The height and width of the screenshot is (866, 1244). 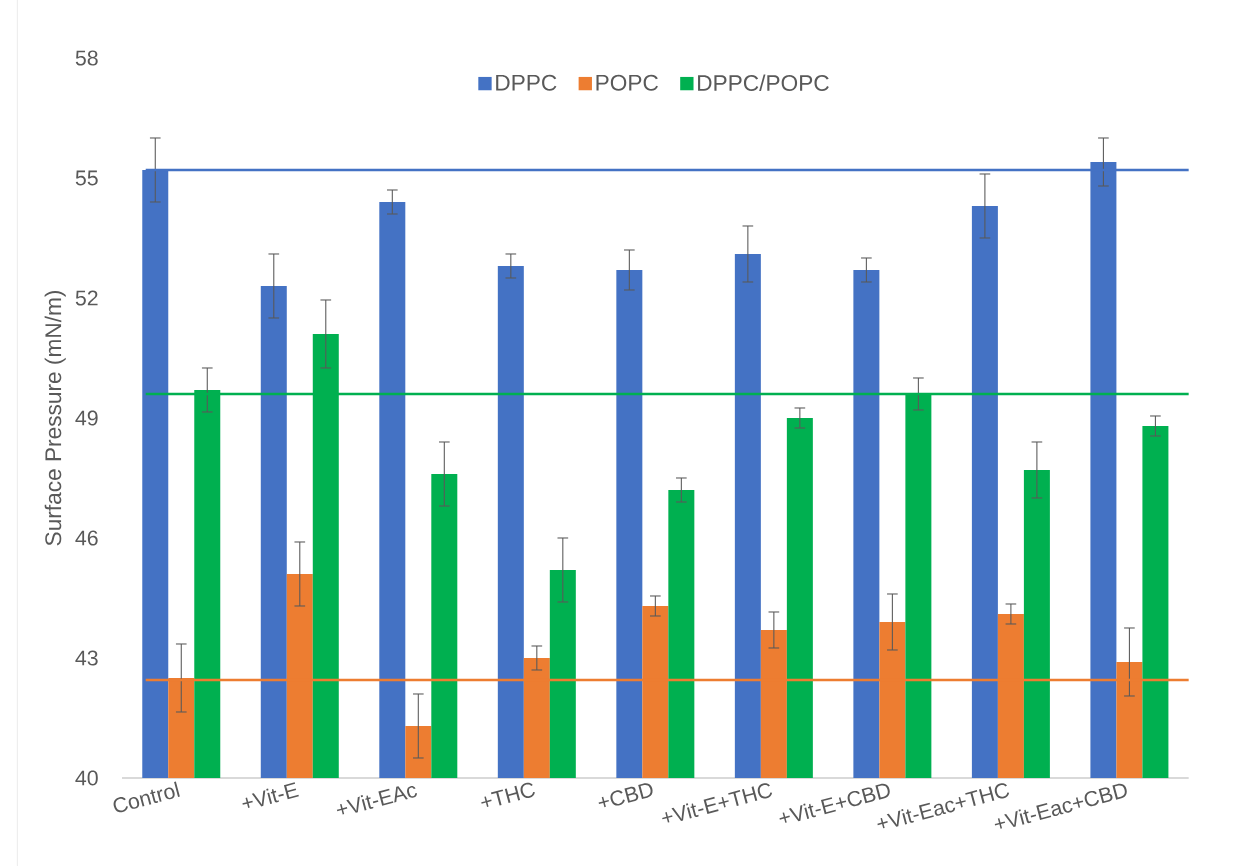 I want to click on y-tick-label: 46, so click(x=86, y=538).